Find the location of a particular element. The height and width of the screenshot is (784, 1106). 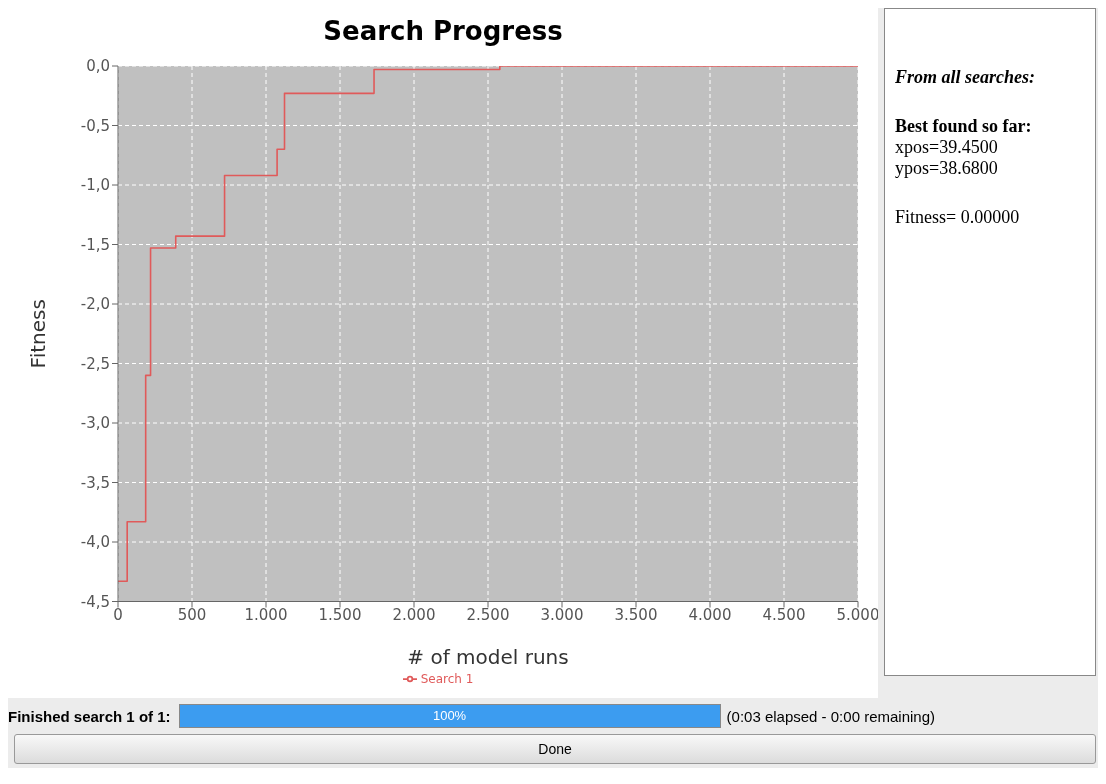

x-tick-label: 0 is located at coordinates (118, 615).